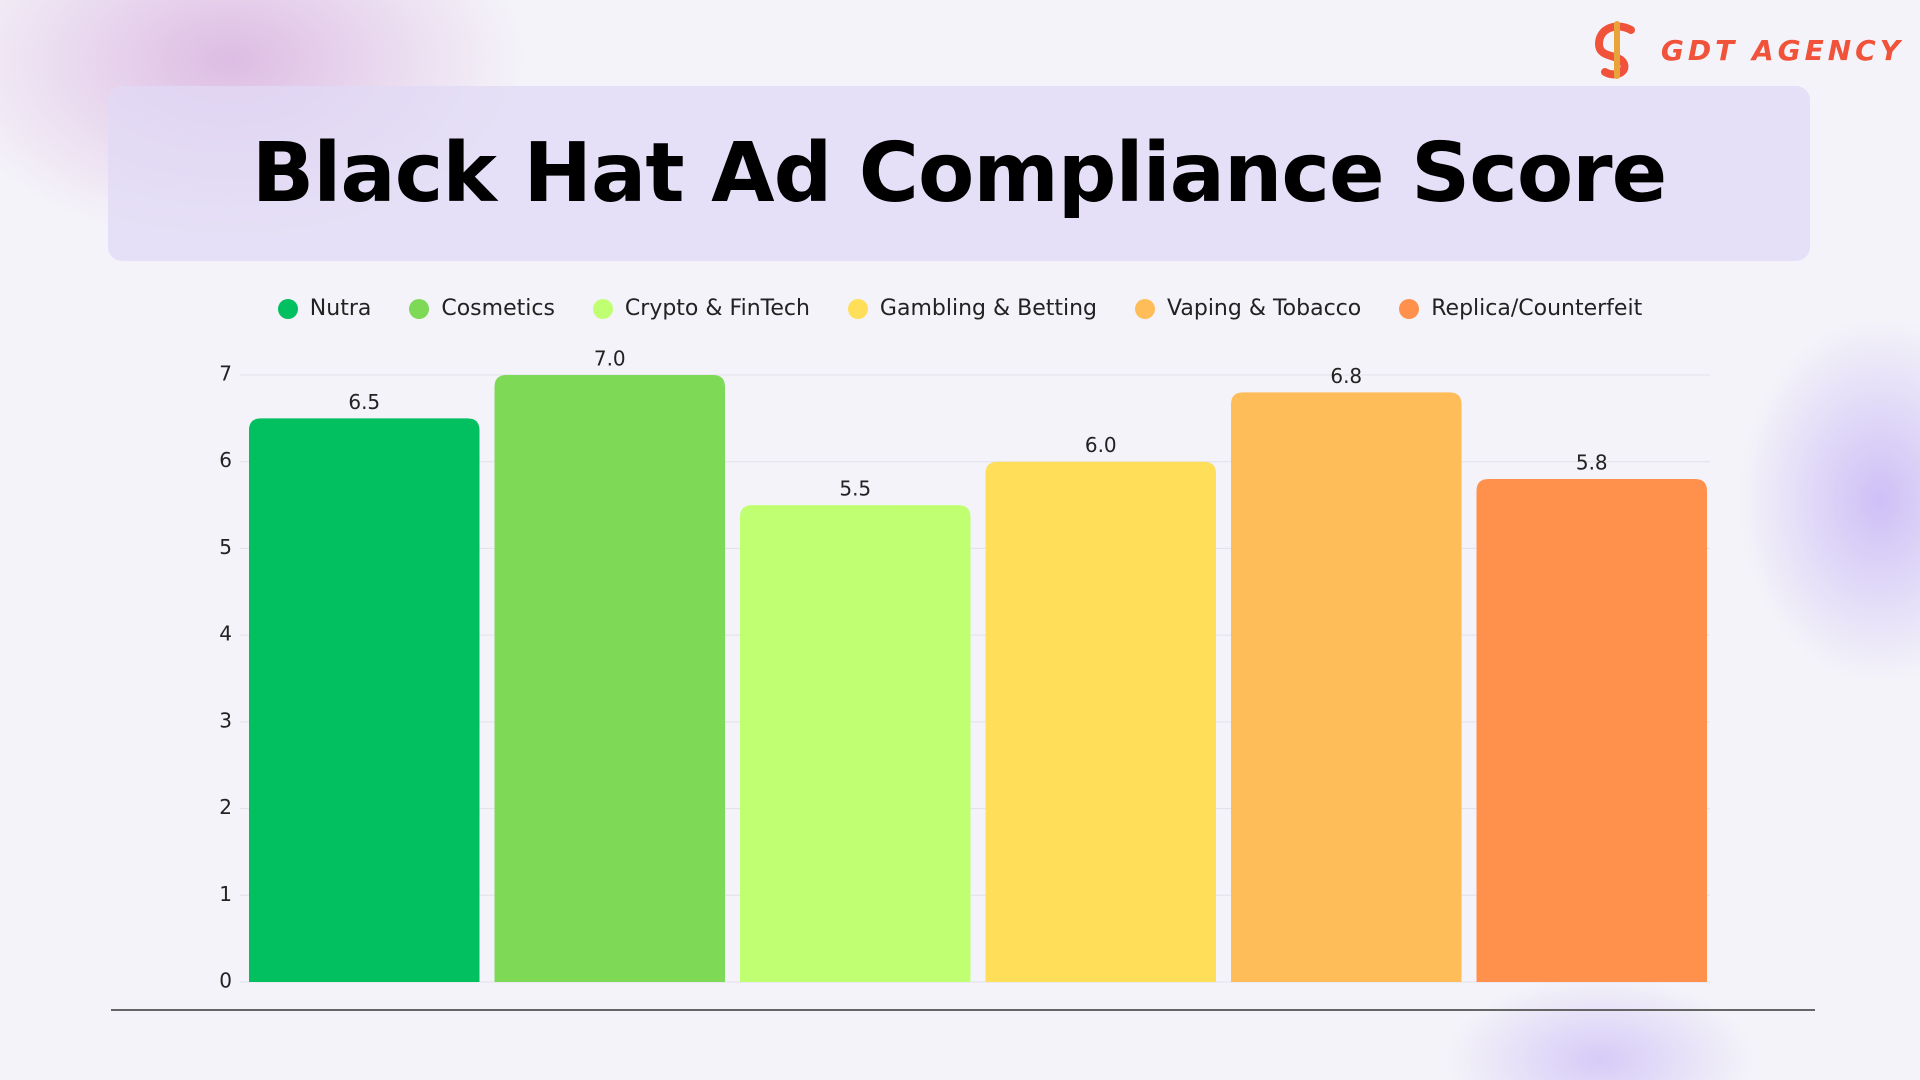  Describe the element at coordinates (1592, 463) in the screenshot. I see `value-label: 5.8` at that location.